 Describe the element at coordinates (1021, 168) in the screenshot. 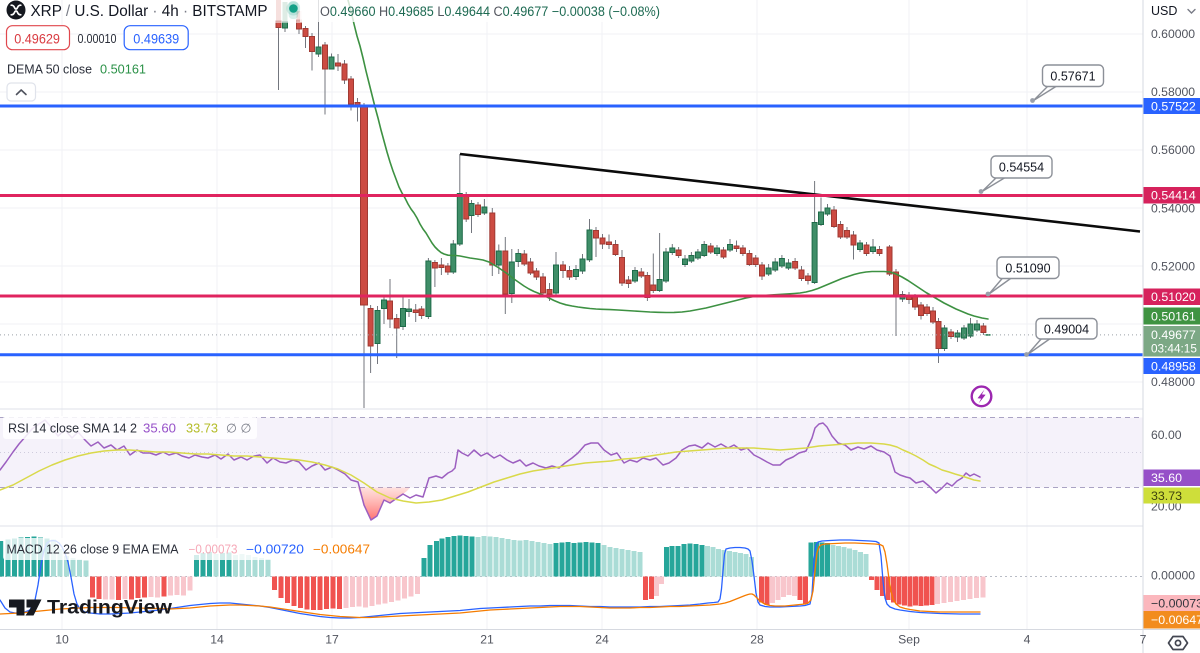

I see `svg-text: 0.54554` at that location.